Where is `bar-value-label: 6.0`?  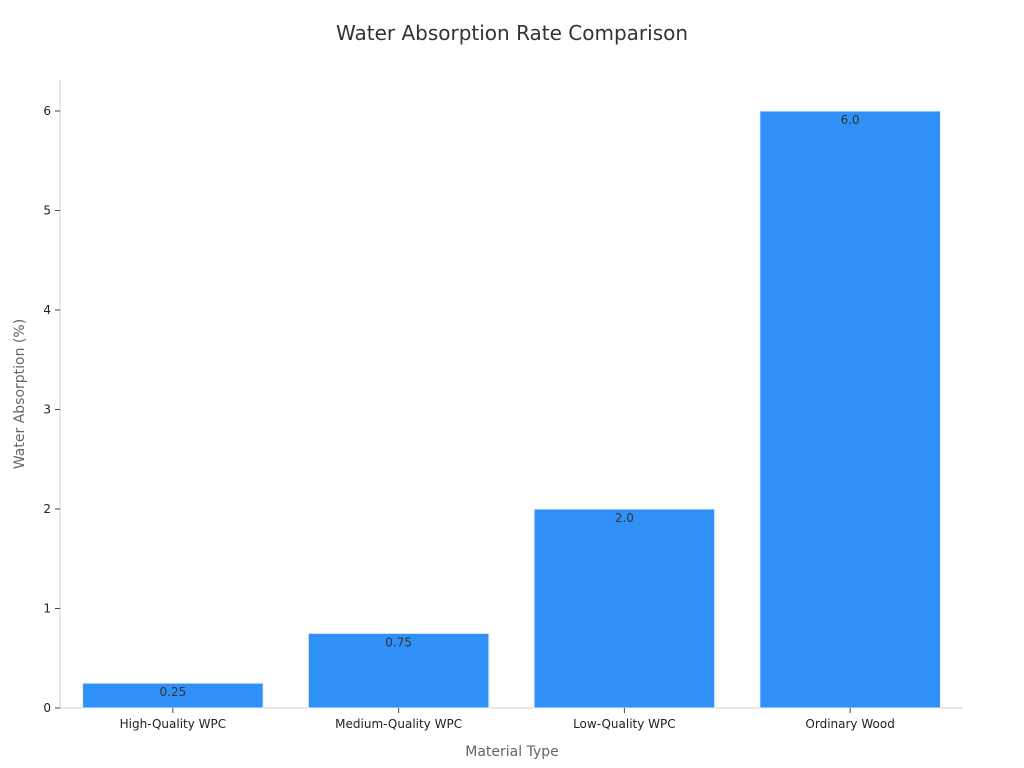 bar-value-label: 6.0 is located at coordinates (850, 120).